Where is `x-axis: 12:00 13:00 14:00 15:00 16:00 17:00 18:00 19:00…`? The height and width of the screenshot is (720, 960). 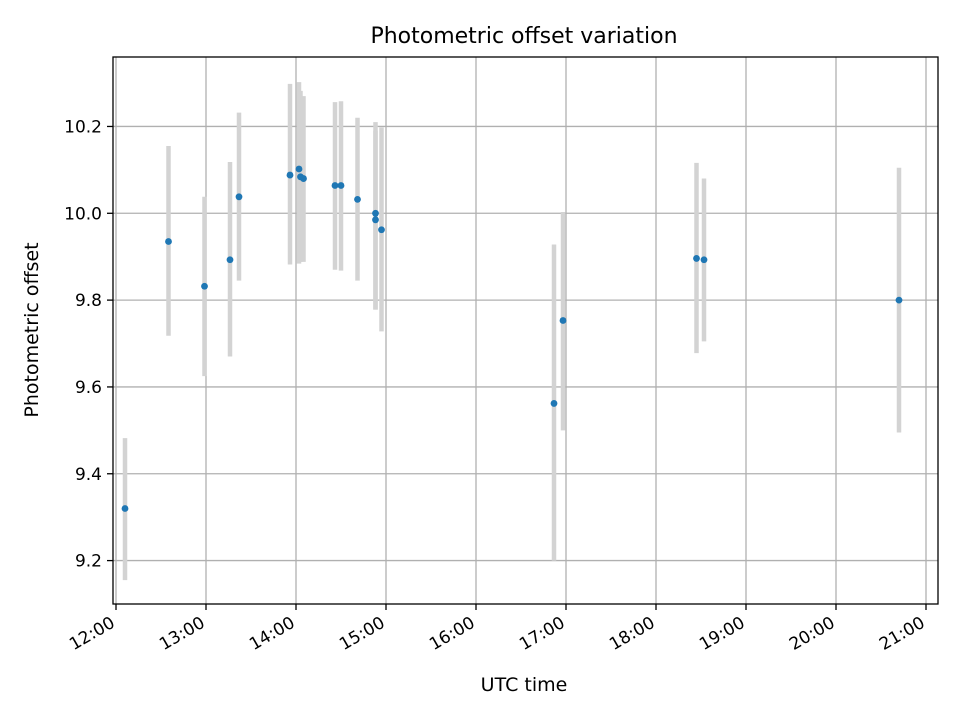 x-axis: 12:00 13:00 14:00 15:00 16:00 17:00 18:00 19:00… is located at coordinates (497, 629).